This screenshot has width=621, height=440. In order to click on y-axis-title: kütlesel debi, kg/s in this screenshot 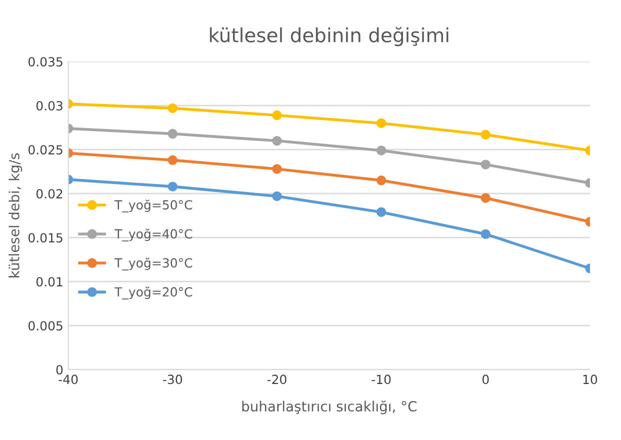, I will do `click(15, 215)`.